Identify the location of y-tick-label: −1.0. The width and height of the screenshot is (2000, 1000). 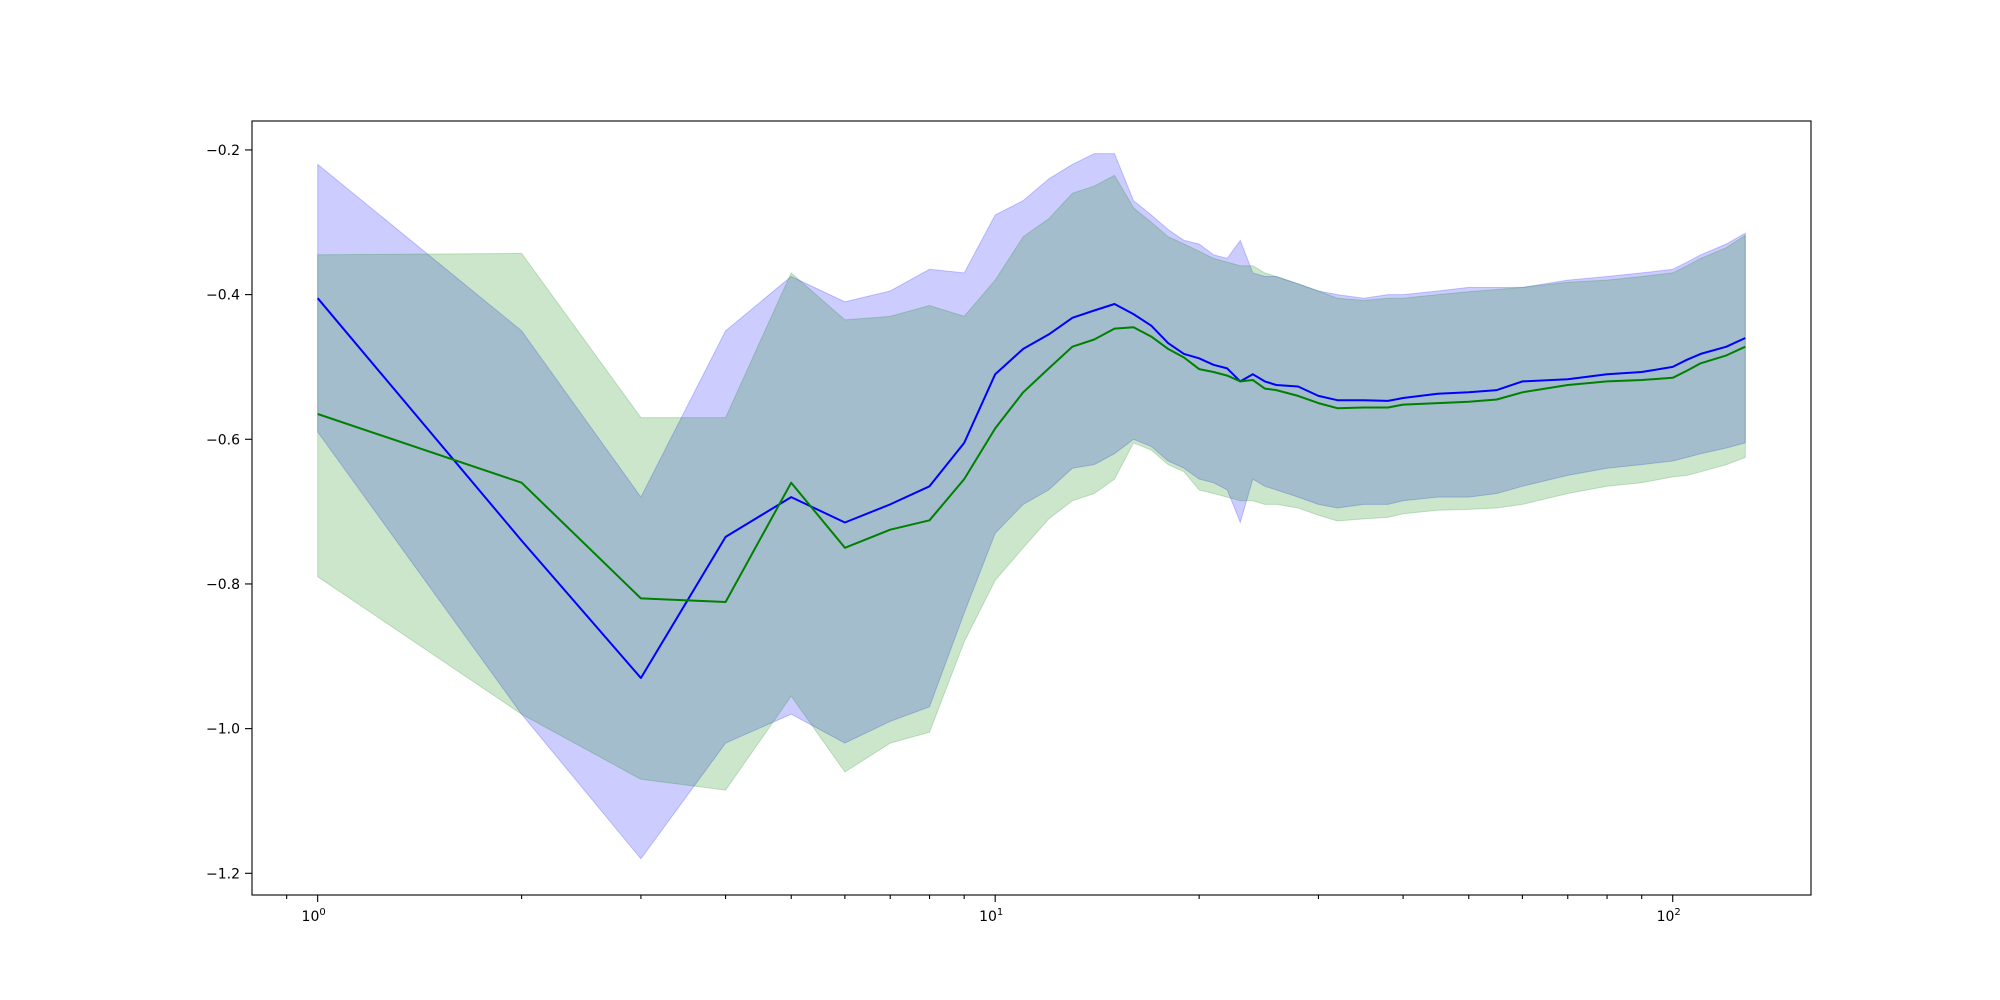
(223, 730).